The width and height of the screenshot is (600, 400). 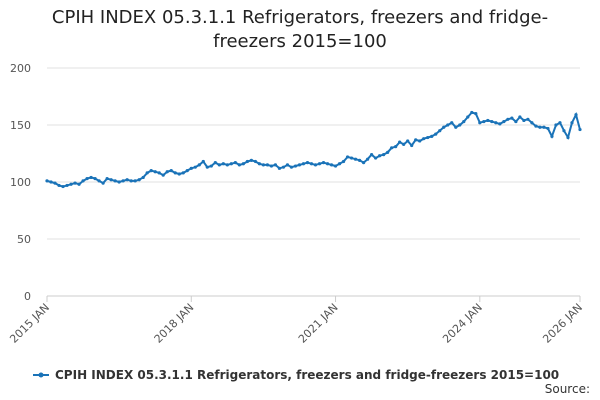 What do you see at coordinates (29, 323) in the screenshot?
I see `x-tick-label: 2015 JAN` at bounding box center [29, 323].